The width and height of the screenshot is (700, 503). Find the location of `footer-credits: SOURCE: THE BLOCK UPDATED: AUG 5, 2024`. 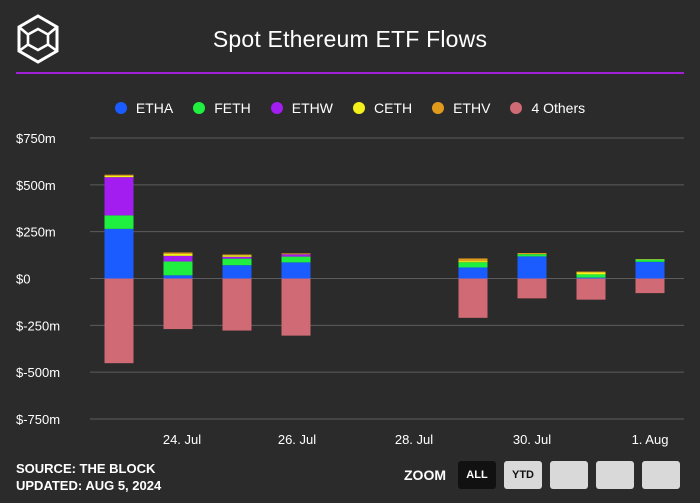

footer-credits: SOURCE: THE BLOCK UPDATED: AUG 5, 2024 is located at coordinates (88, 477).